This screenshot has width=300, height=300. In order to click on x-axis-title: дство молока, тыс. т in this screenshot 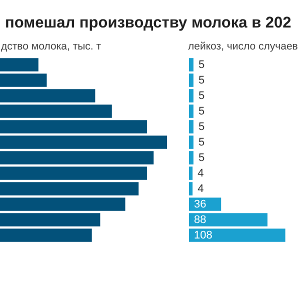, I will do `click(51, 46)`.